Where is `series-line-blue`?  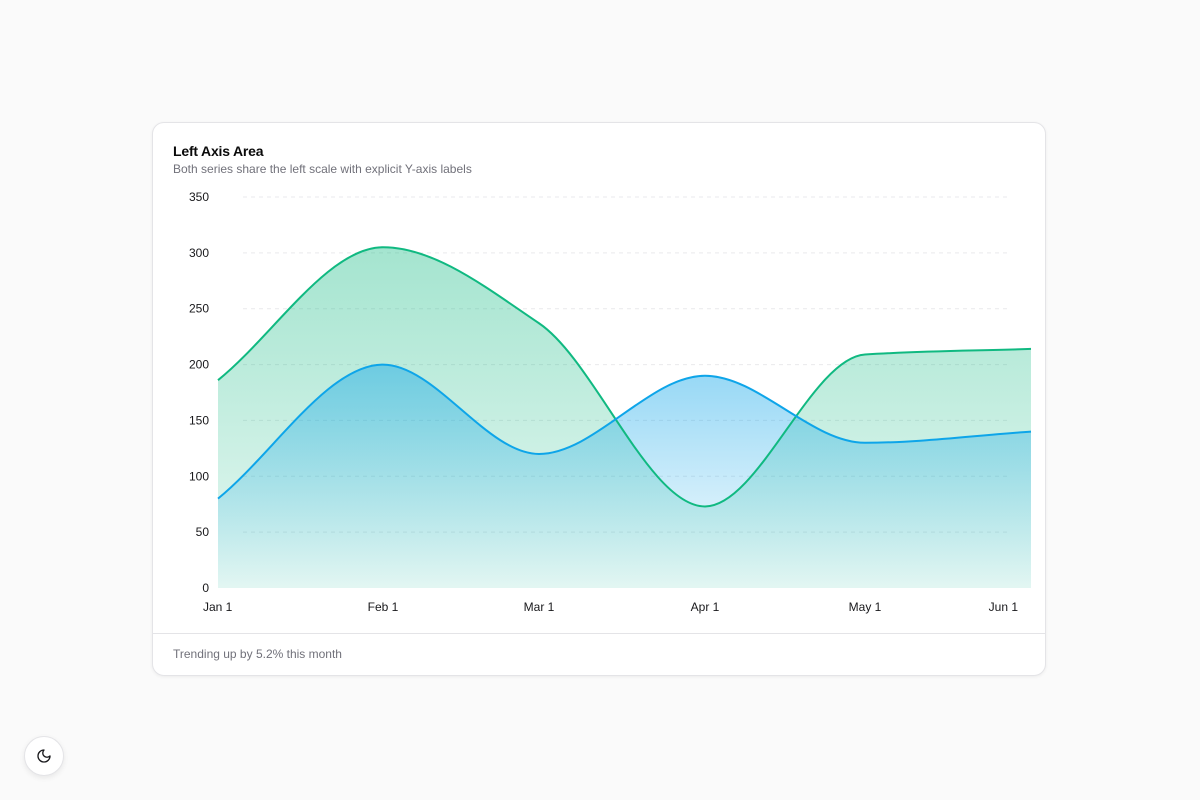 series-line-blue is located at coordinates (624, 431).